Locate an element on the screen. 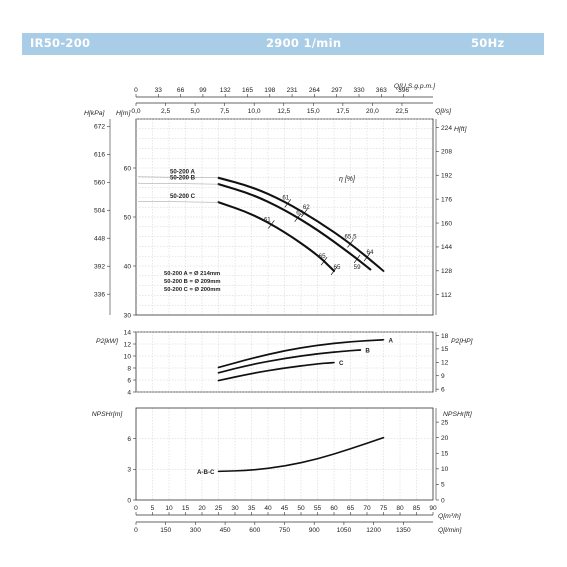 This screenshot has height=567, width=567. top-usgpm-tick-label: 363 is located at coordinates (381, 90).